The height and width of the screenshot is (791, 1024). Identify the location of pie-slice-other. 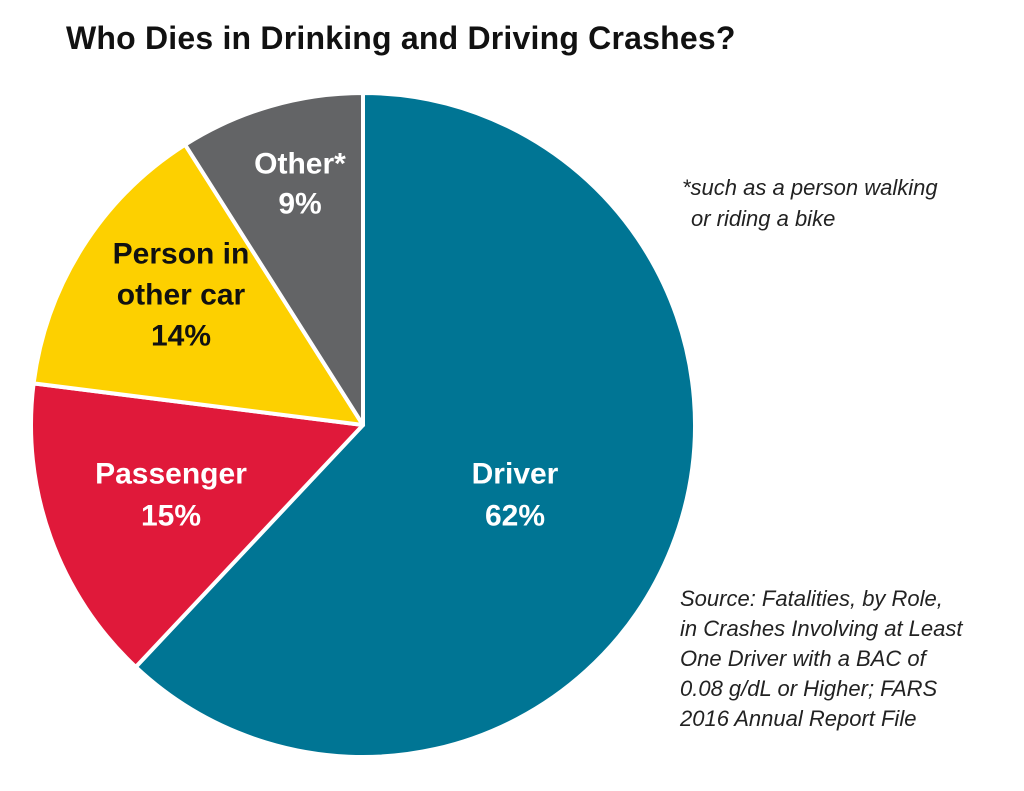
(274, 259).